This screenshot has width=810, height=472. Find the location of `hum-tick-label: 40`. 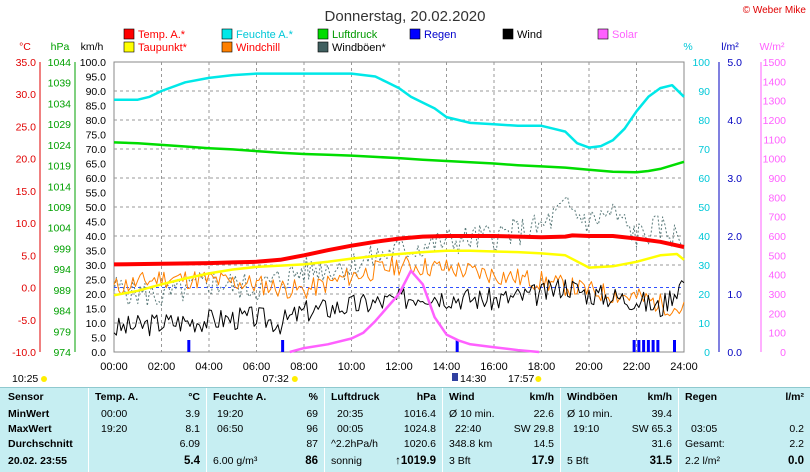

hum-tick-label: 40 is located at coordinates (704, 237).